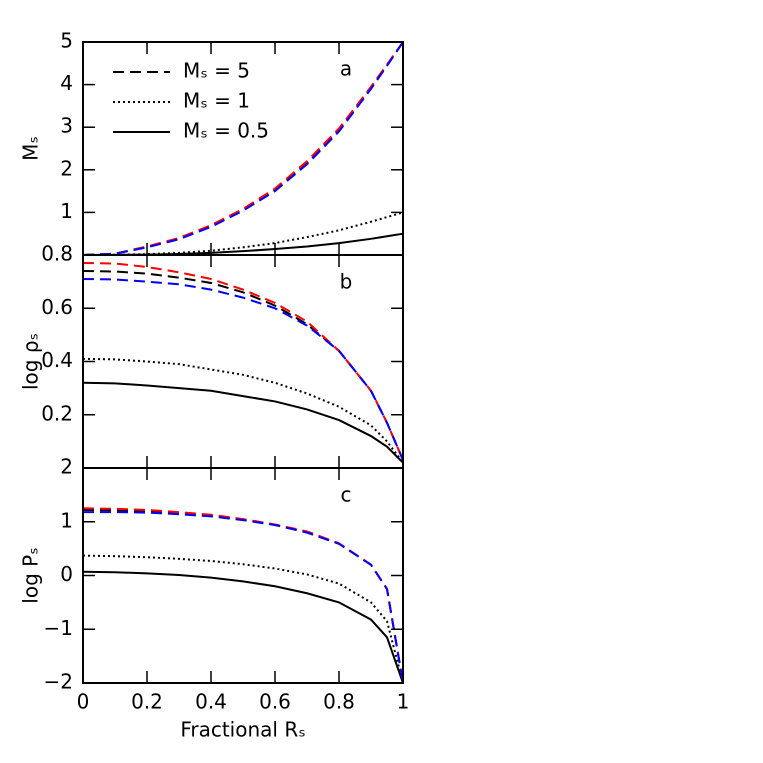  What do you see at coordinates (83, 702) in the screenshot?
I see `x-tick-label: 0` at bounding box center [83, 702].